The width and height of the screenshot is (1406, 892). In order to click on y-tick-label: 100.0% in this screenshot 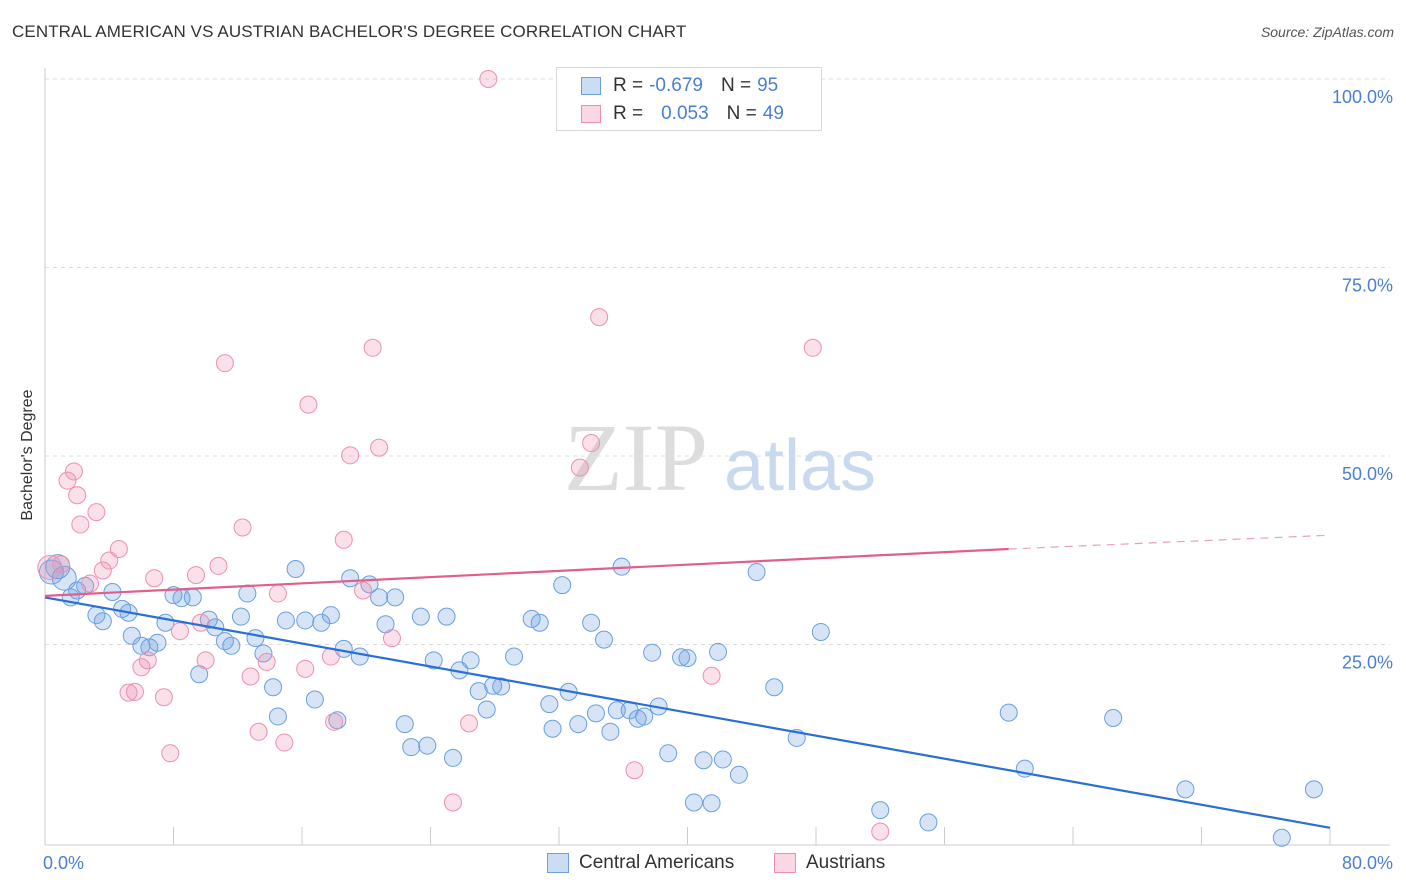, I will do `click(1362, 97)`.